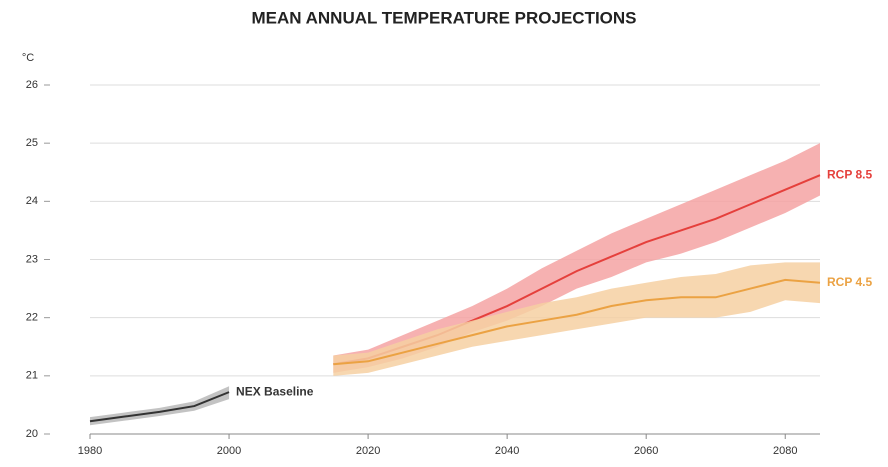 This screenshot has height=467, width=888. I want to click on series-label: RCP 8.5, so click(849, 174).